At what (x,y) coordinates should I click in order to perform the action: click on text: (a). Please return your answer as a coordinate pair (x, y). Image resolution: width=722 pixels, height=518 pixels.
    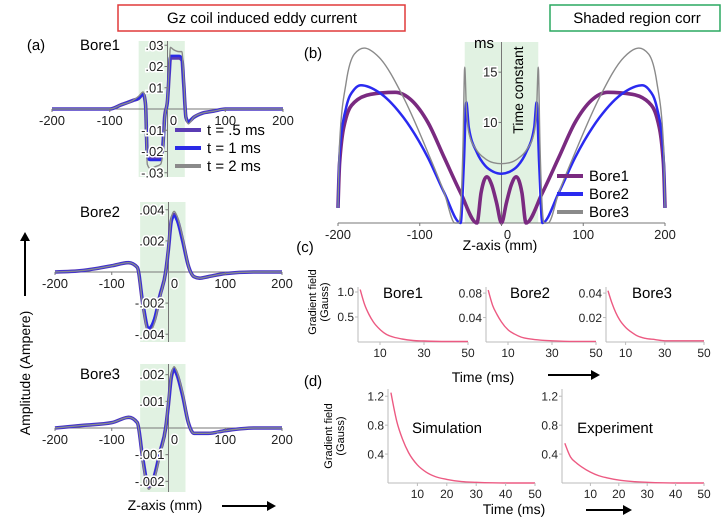
    Looking at the image, I should click on (36, 45).